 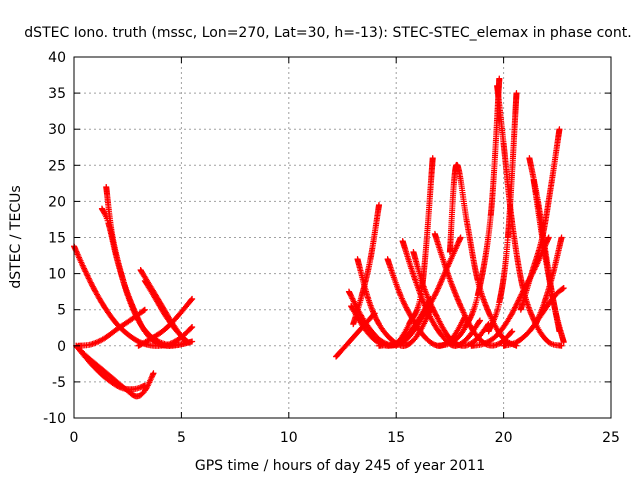 What do you see at coordinates (504, 438) in the screenshot?
I see `x-tick-label: 20` at bounding box center [504, 438].